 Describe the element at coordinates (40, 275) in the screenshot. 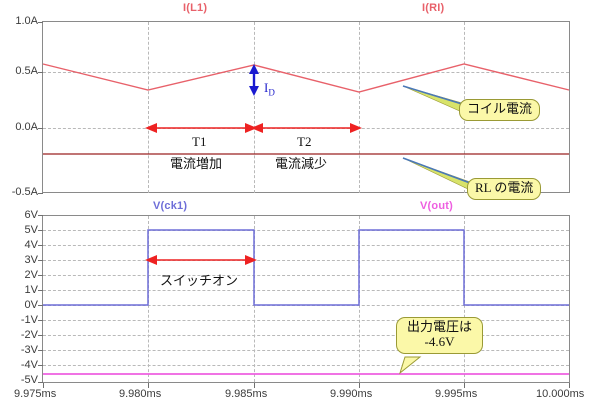

I see `tickmark-y-bot-2V` at that location.